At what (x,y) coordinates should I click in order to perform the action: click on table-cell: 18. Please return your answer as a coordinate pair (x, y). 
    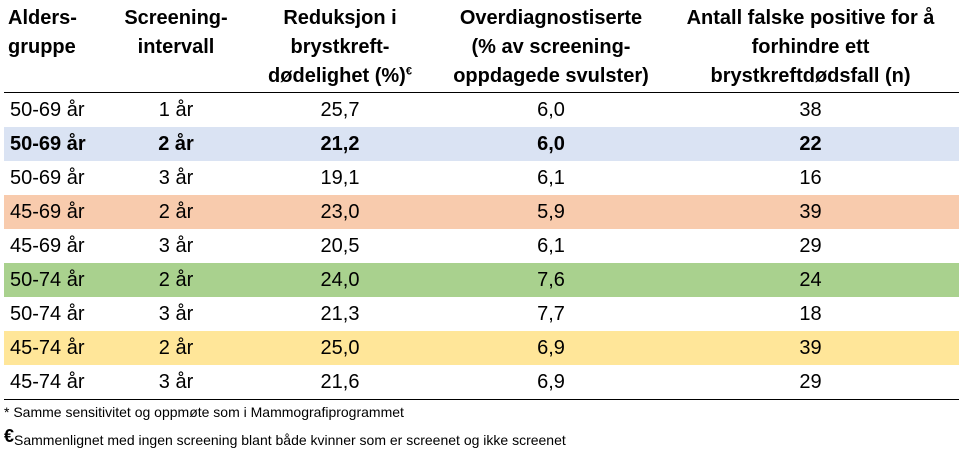
    Looking at the image, I should click on (810, 313).